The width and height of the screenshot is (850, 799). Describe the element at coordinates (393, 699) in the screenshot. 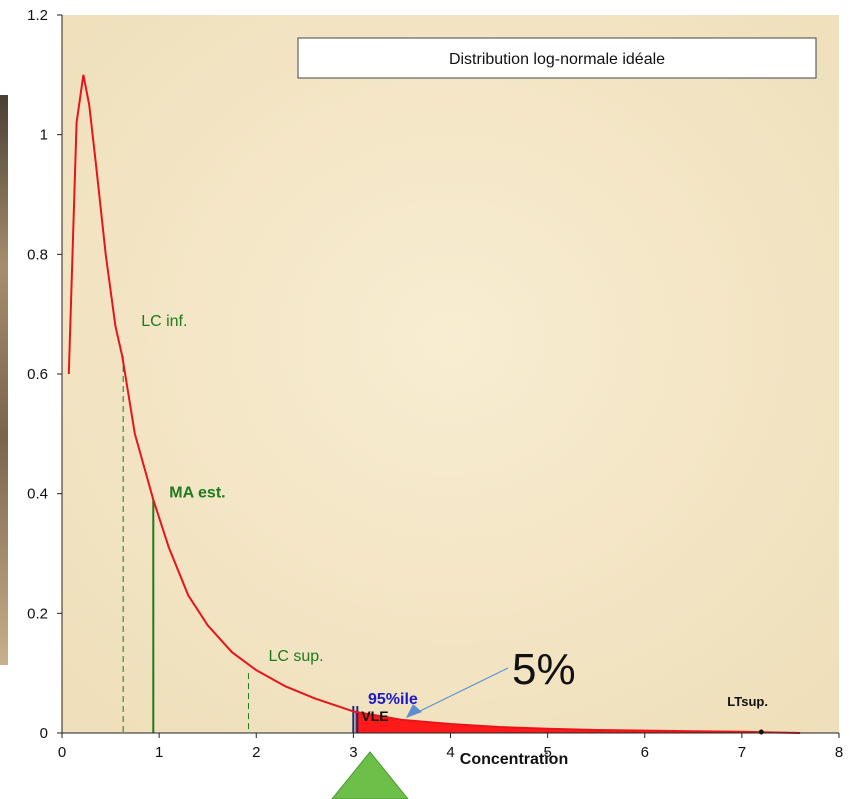

I see `annotation-label: 95%ile` at that location.